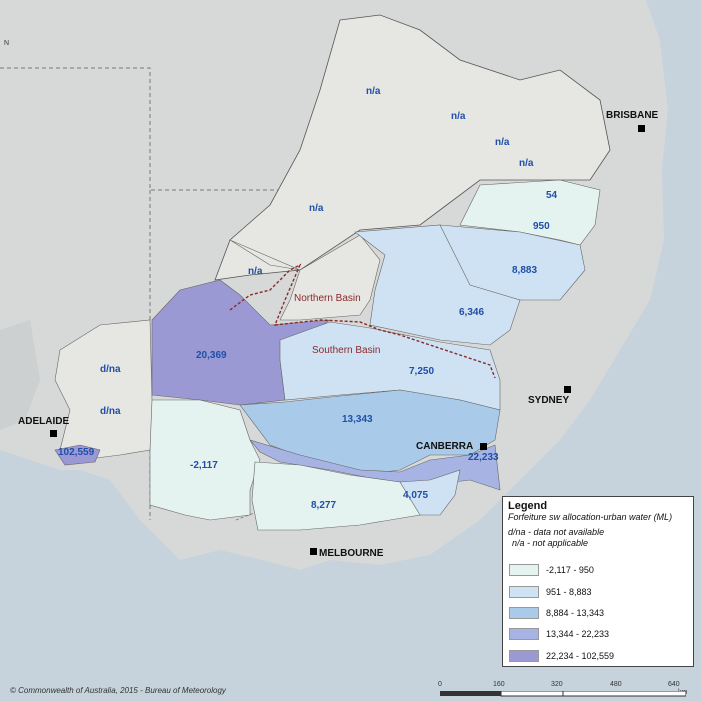 The image size is (701, 701). Describe the element at coordinates (616, 684) in the screenshot. I see `scale-tick: 480` at that location.